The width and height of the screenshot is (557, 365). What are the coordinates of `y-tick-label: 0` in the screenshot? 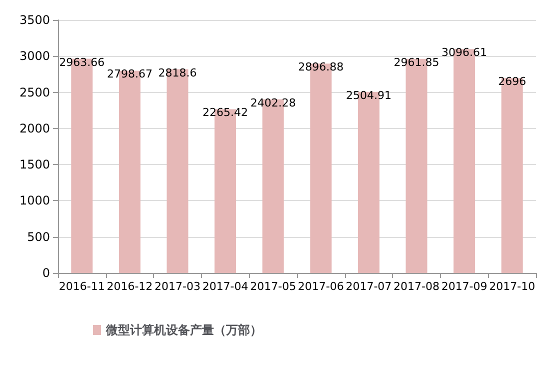 It's located at (46, 273).